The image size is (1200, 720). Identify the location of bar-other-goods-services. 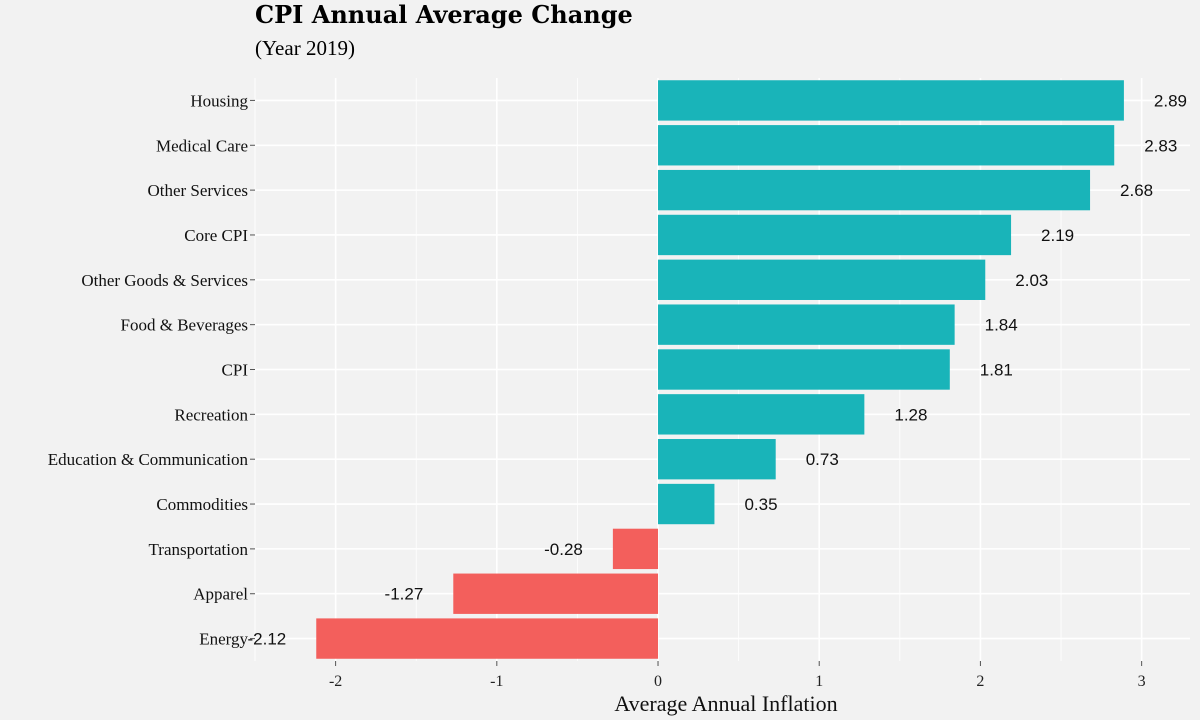
(822, 279).